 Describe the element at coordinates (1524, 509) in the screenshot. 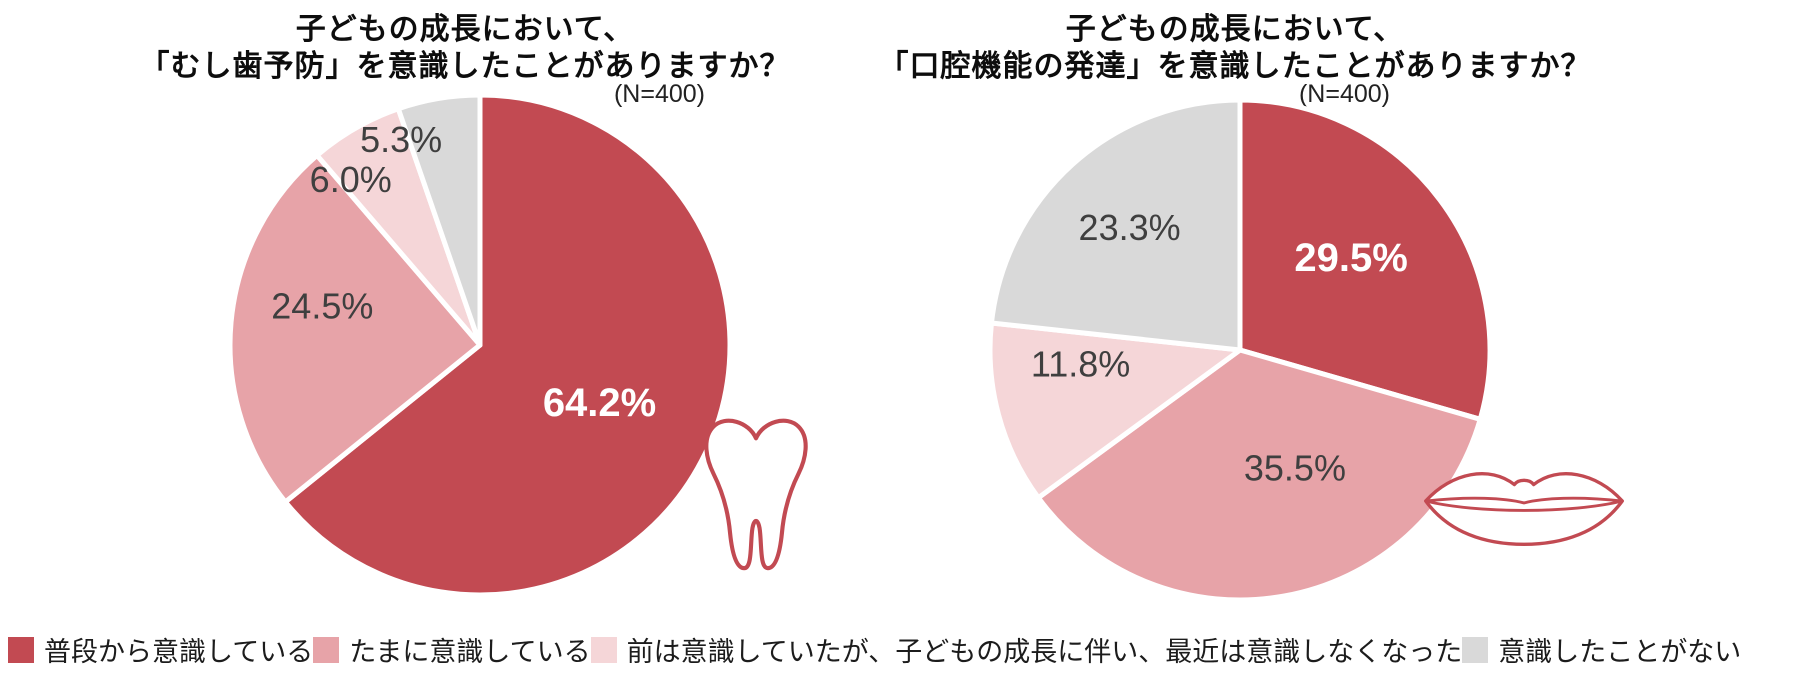

I see `lips-icon` at that location.